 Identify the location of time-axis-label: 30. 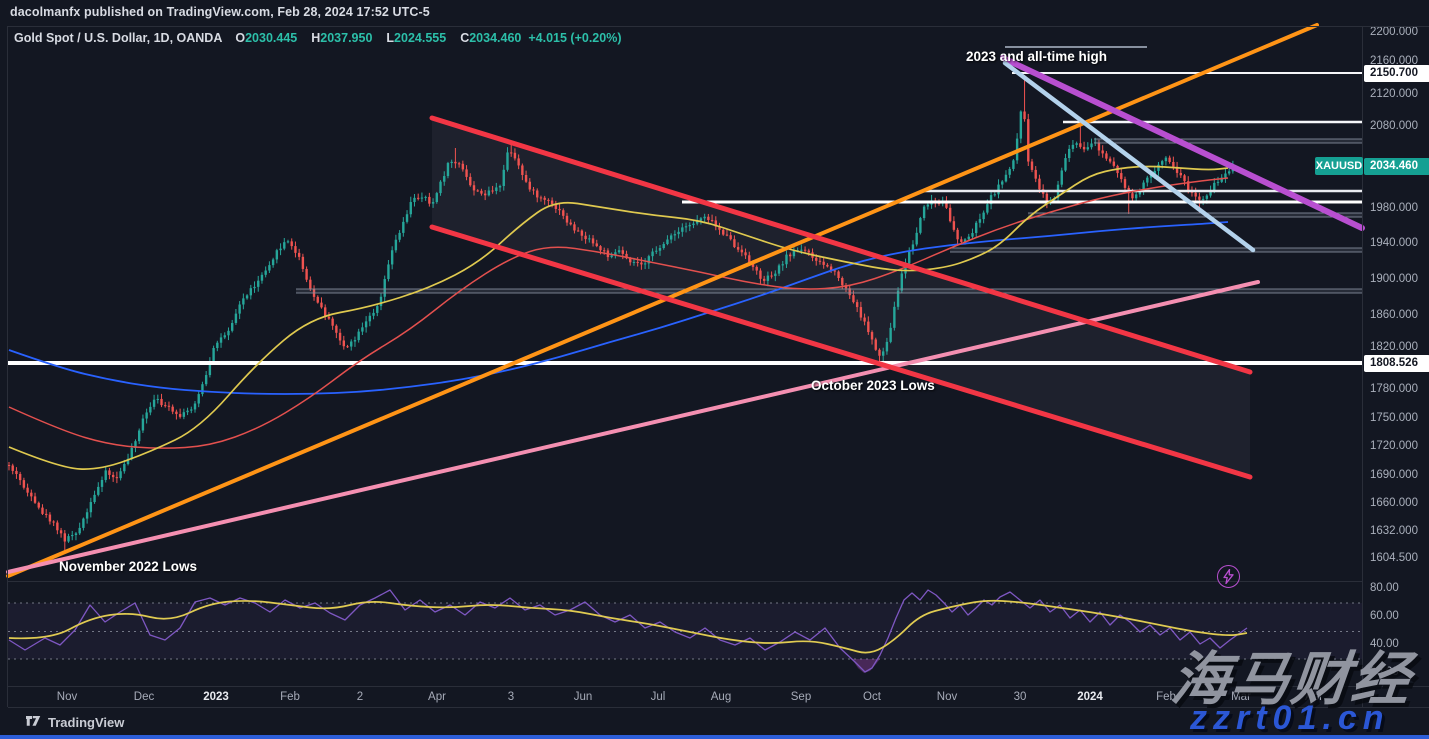
(1020, 697).